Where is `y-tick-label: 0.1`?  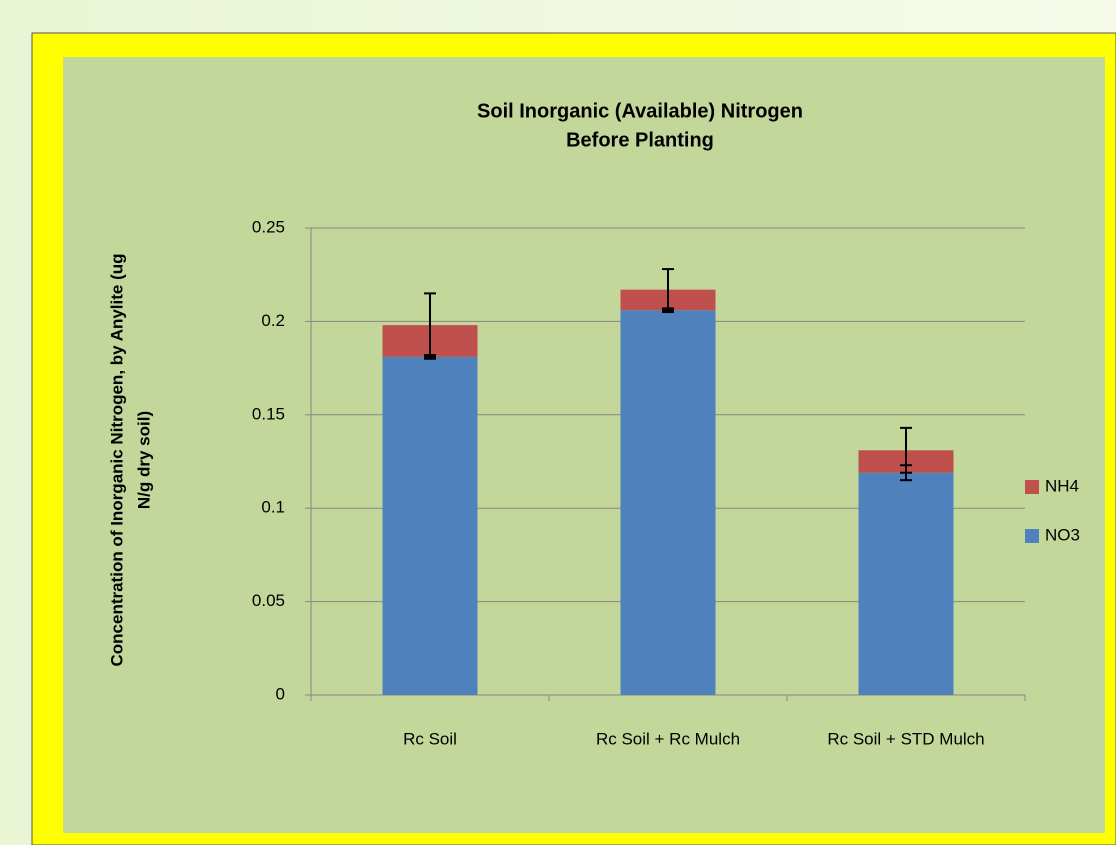 y-tick-label: 0.1 is located at coordinates (273, 507).